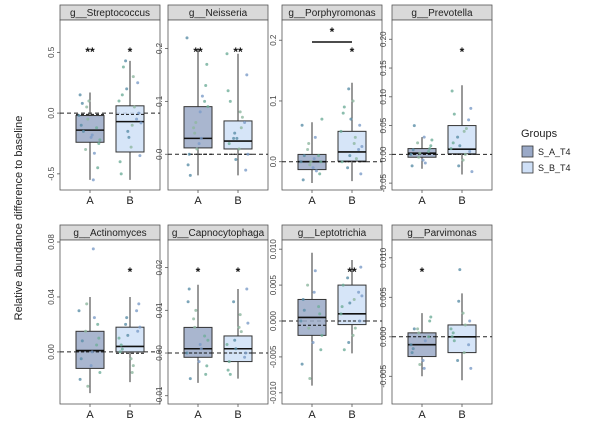  I want to click on y-tick-label: 0.2, so click(159, 48).